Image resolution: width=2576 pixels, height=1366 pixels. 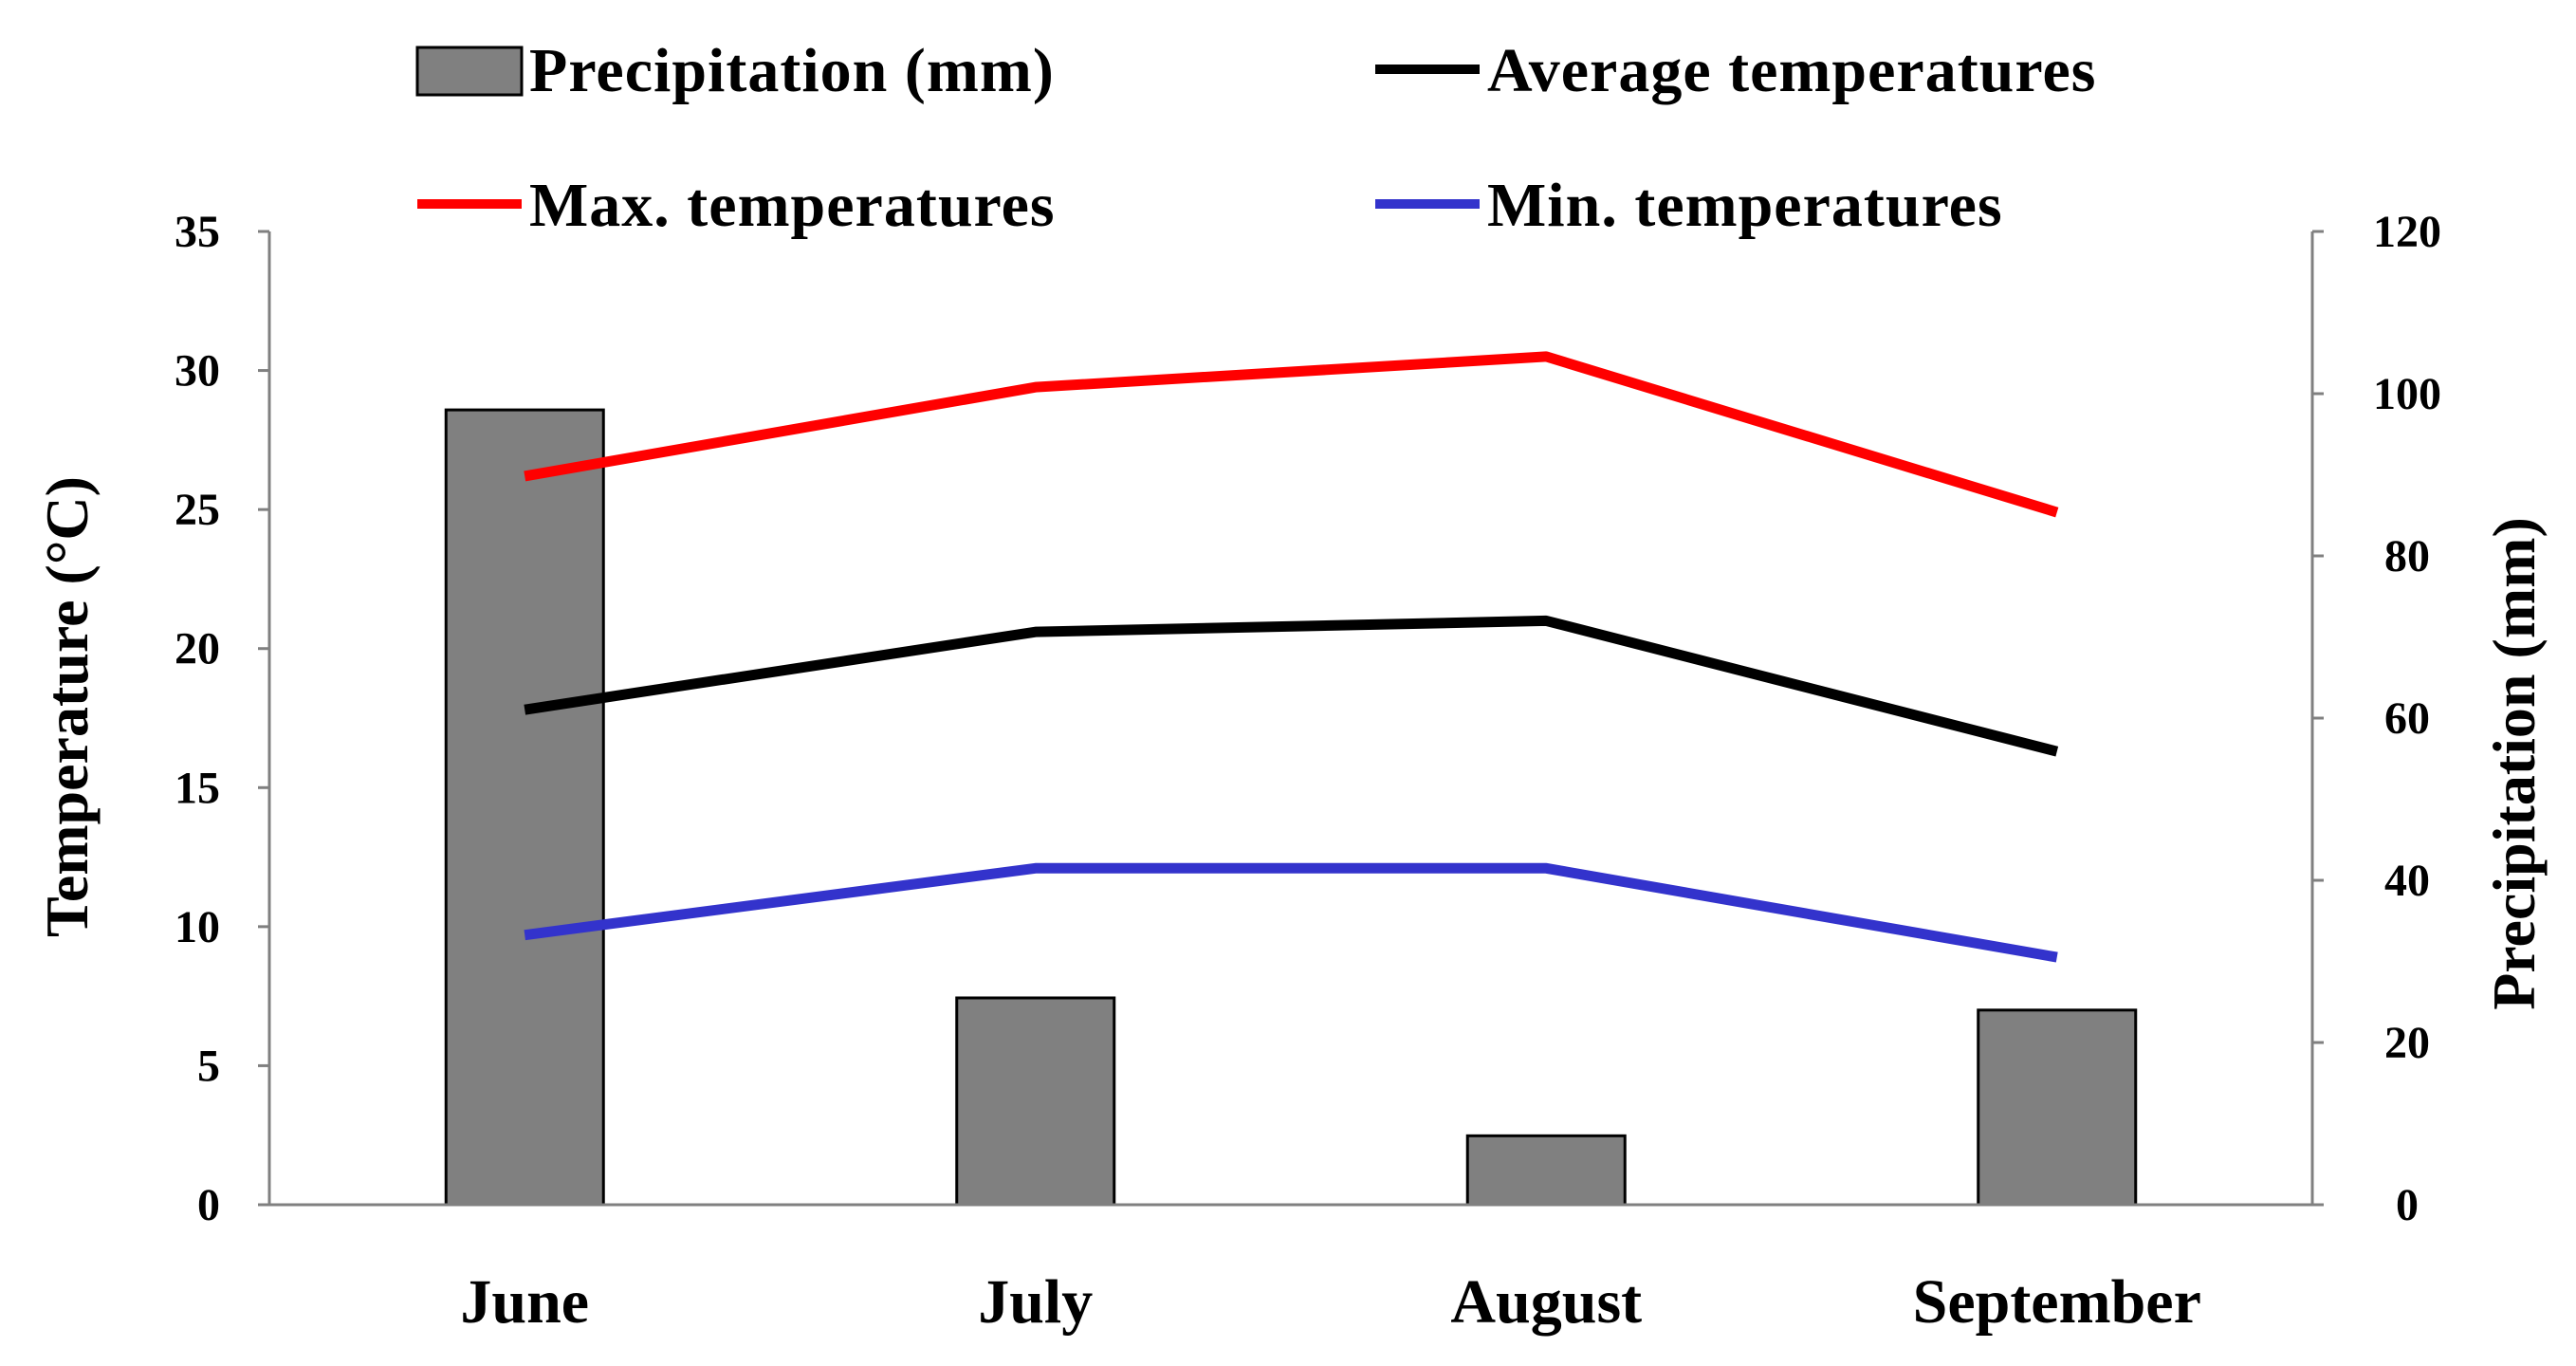 What do you see at coordinates (1035, 1302) in the screenshot?
I see `category-label-july: July` at bounding box center [1035, 1302].